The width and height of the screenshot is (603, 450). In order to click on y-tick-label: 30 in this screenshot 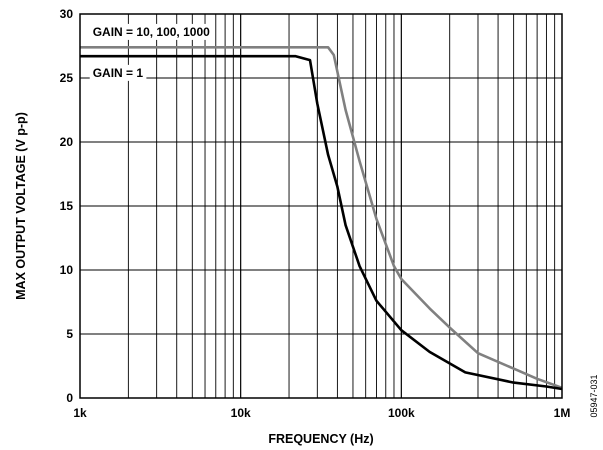, I will do `click(67, 14)`.